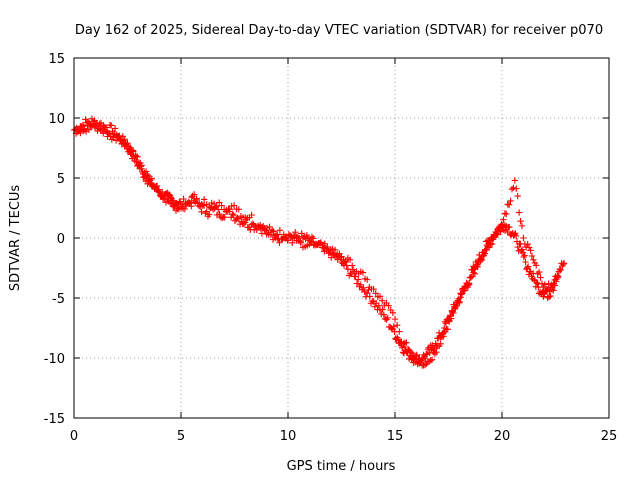 The image size is (640, 480). Describe the element at coordinates (56, 59) in the screenshot. I see `y-tick-label: 15` at that location.